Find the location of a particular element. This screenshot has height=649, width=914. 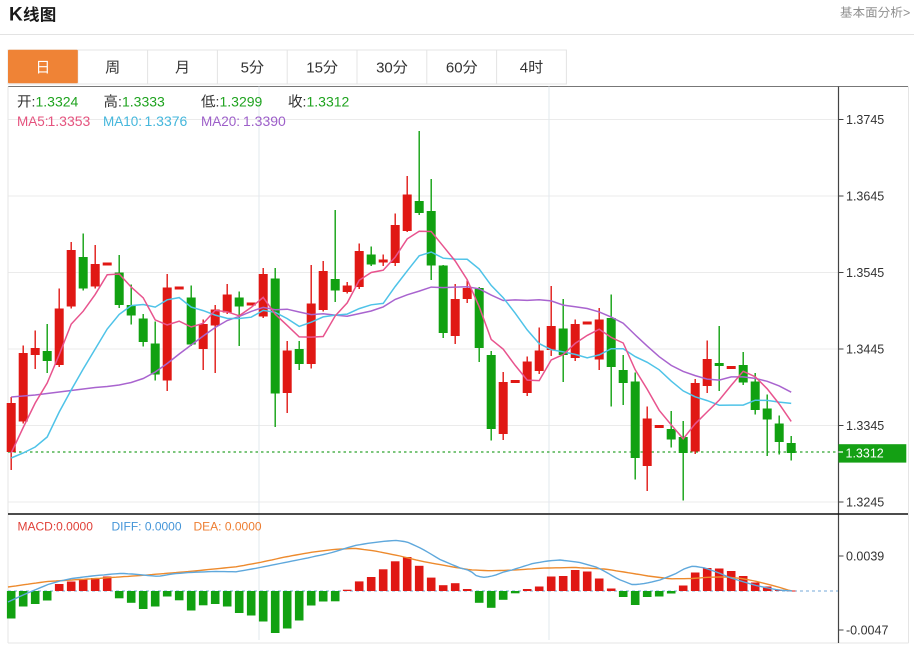

svg-text: 1.3353 is located at coordinates (69, 121).